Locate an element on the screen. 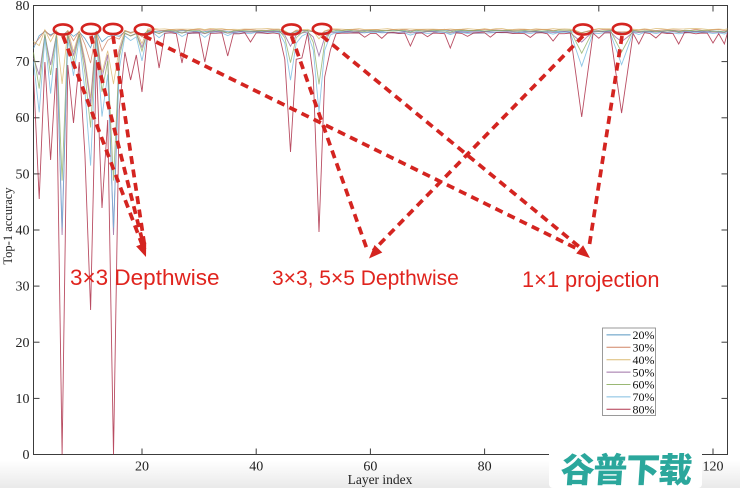 The image size is (740, 488). svg-text: 20% is located at coordinates (644, 335).